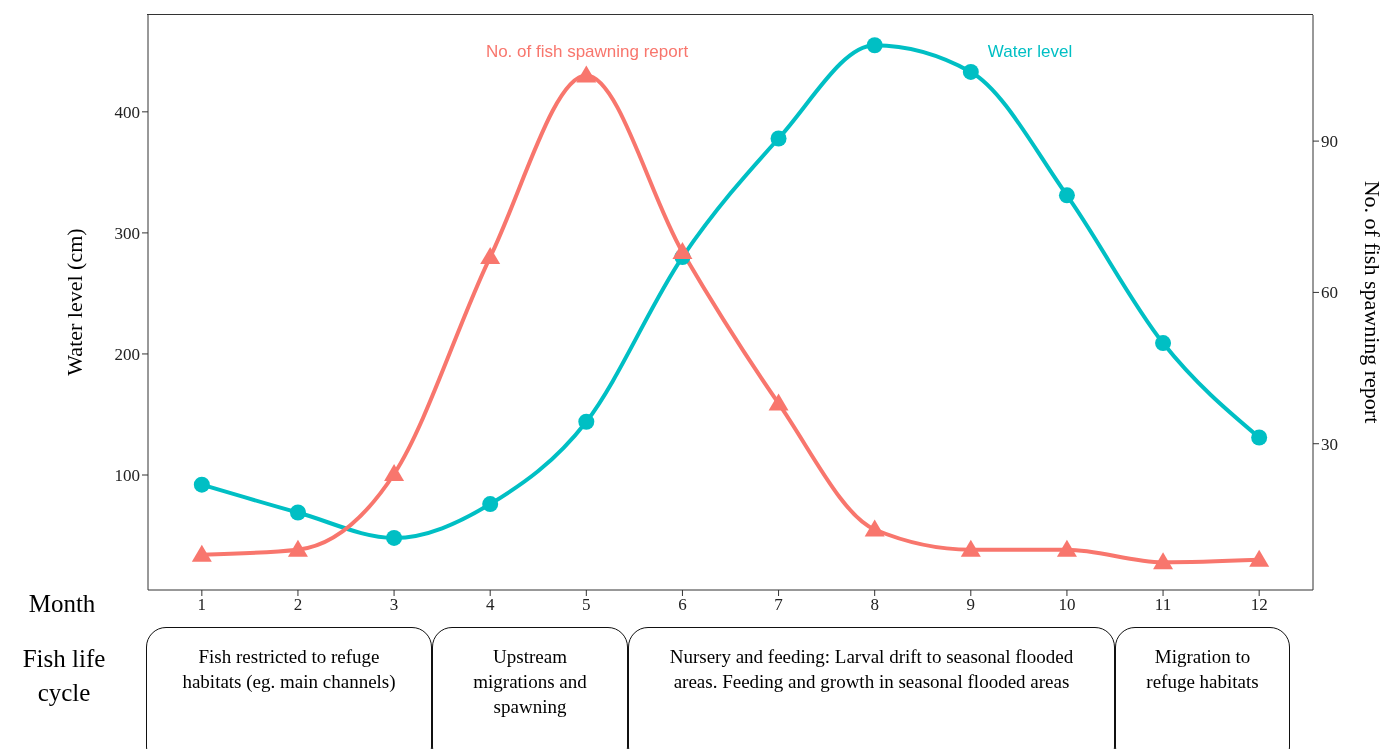  I want to click on y2-axis-title: No. of fish spawning report, so click(1372, 302).